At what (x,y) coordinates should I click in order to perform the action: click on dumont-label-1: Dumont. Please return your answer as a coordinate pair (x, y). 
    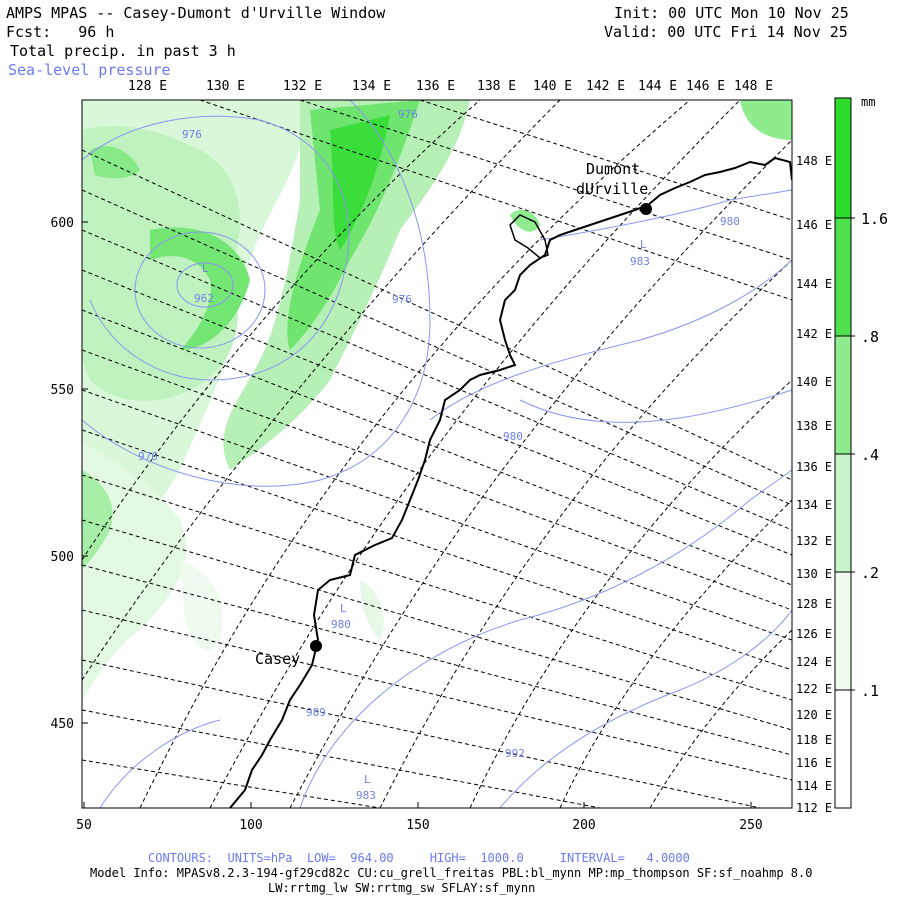
    Looking at the image, I should click on (613, 169).